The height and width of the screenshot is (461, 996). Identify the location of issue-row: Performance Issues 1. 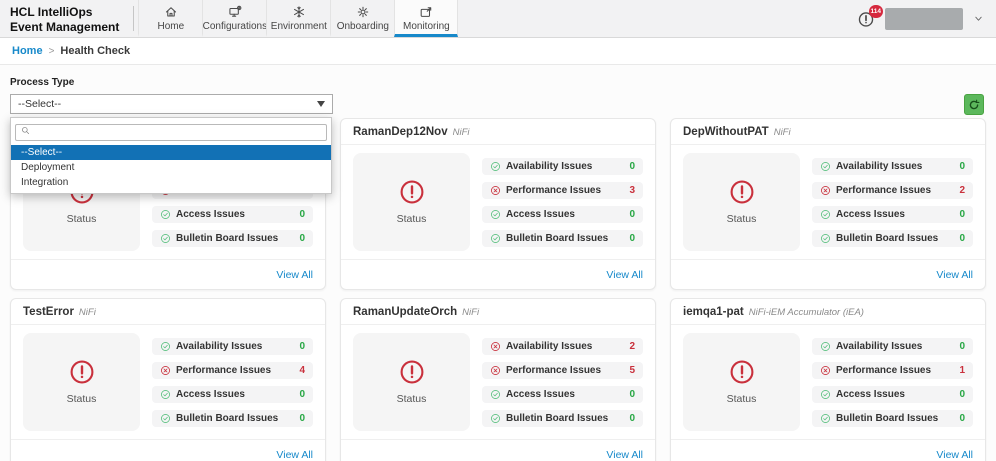
(892, 370).